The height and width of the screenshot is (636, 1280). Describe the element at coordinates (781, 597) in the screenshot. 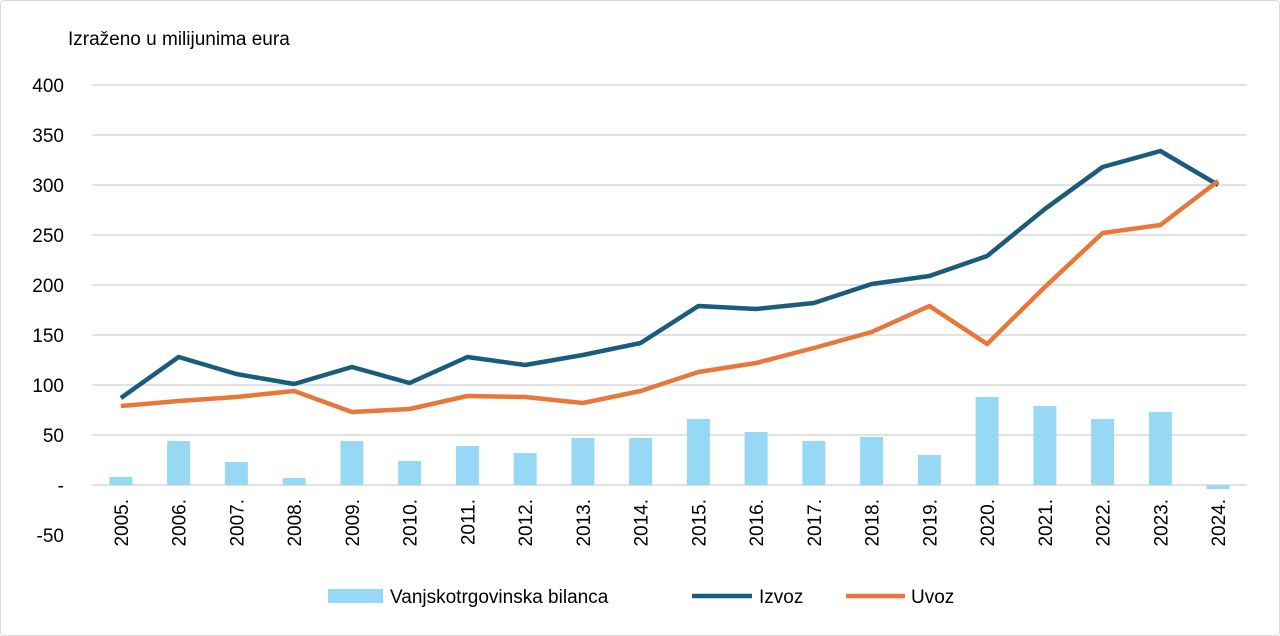

I see `legend-label-izvoz: Izvoz` at that location.